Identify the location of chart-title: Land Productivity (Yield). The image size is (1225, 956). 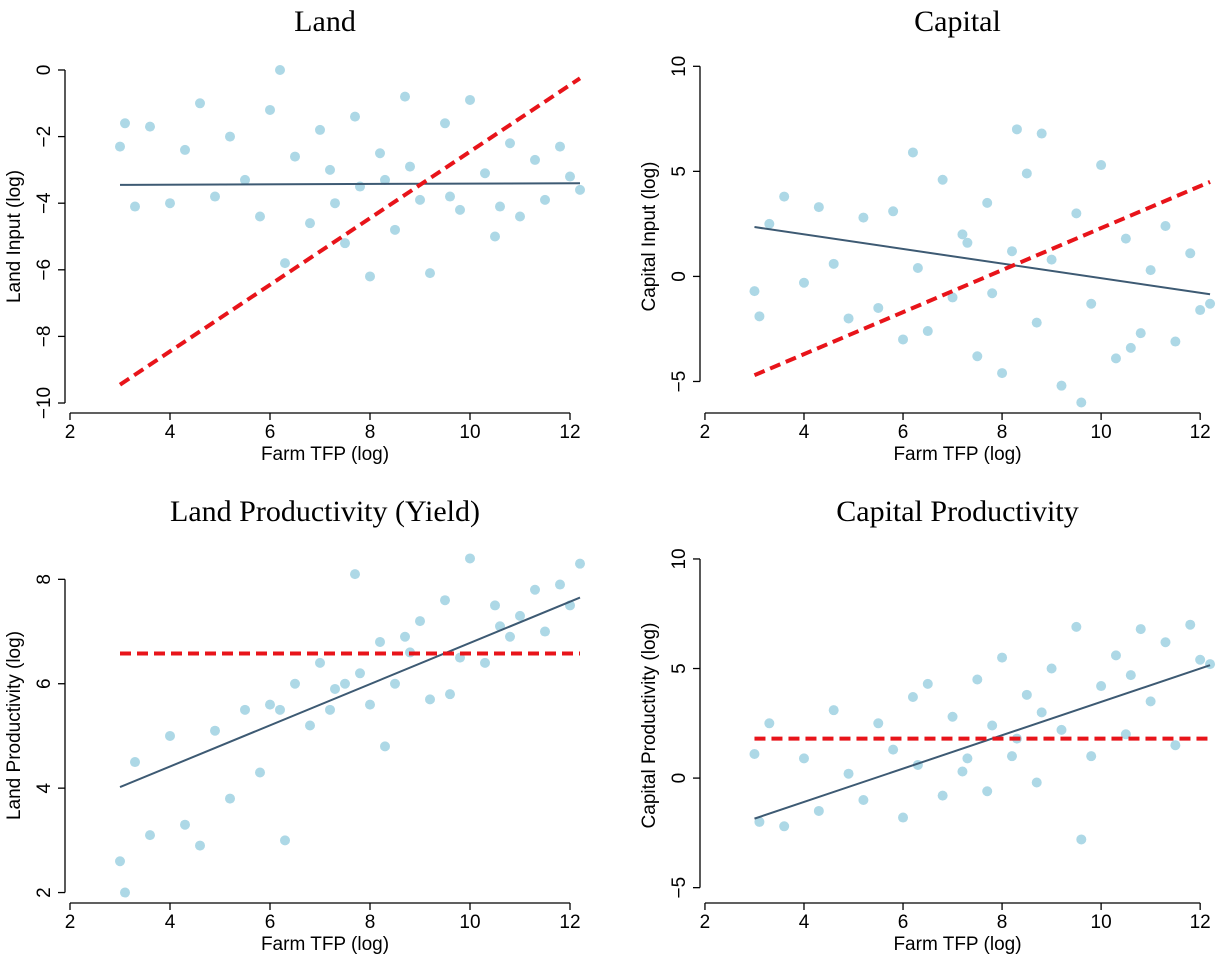
(325, 511).